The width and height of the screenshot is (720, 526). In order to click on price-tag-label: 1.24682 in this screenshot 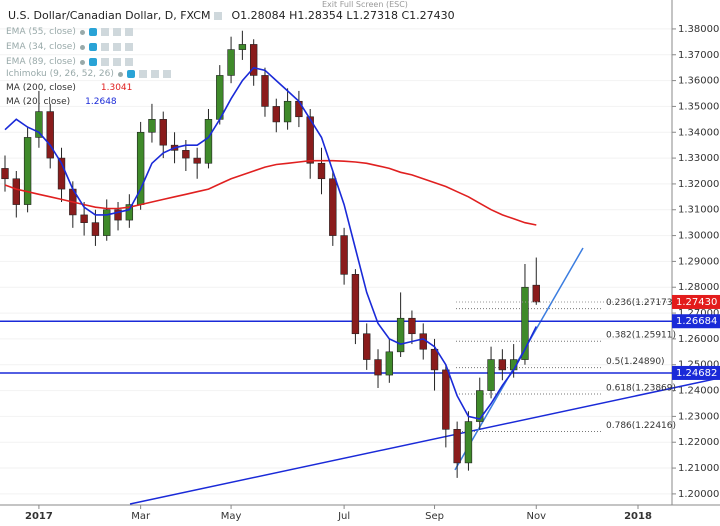, I will do `click(696, 373)`.